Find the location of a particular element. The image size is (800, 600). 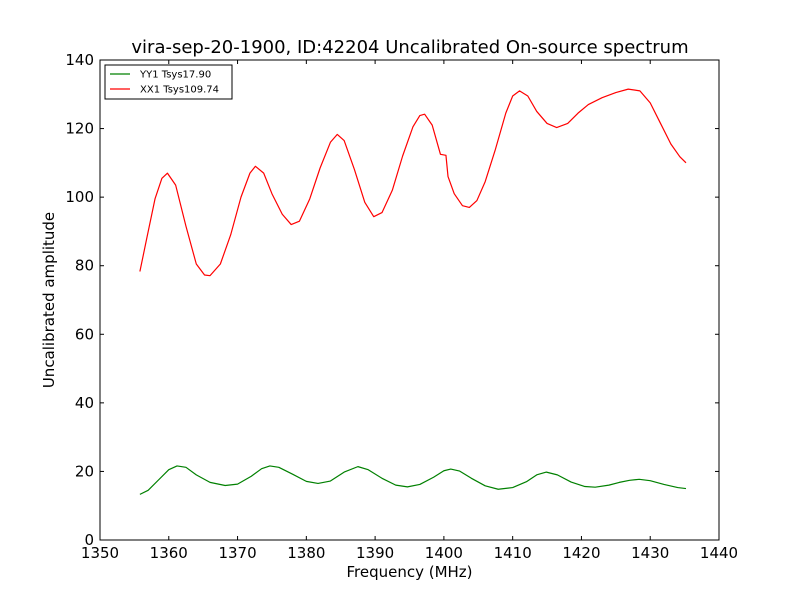

y-tick-label-3: 60 is located at coordinates (84, 334).